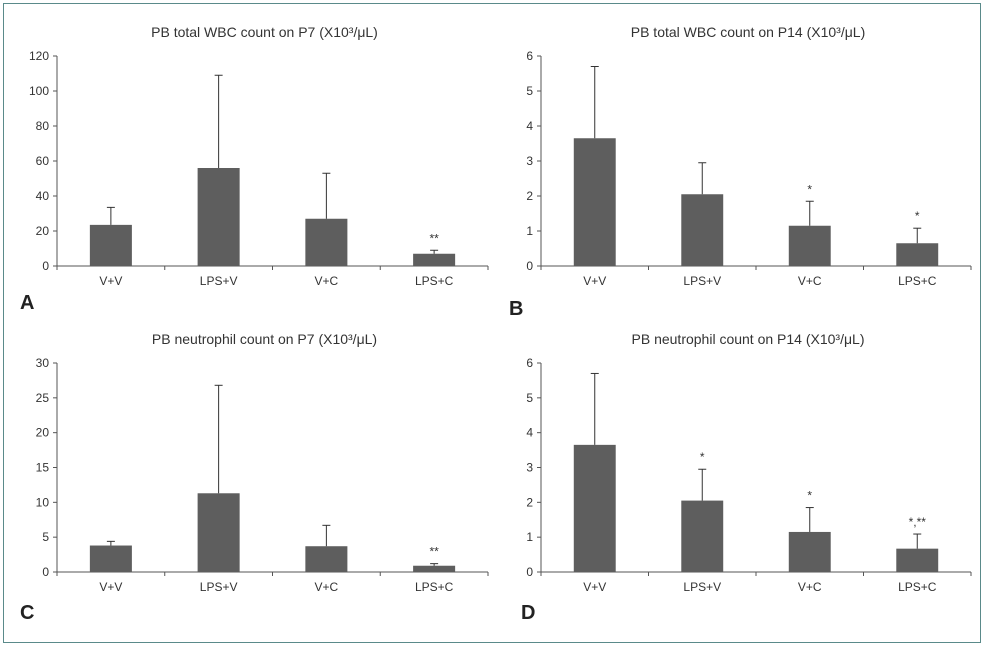 The height and width of the screenshot is (648, 986). Describe the element at coordinates (27, 303) in the screenshot. I see `panel-label-a: A` at that location.